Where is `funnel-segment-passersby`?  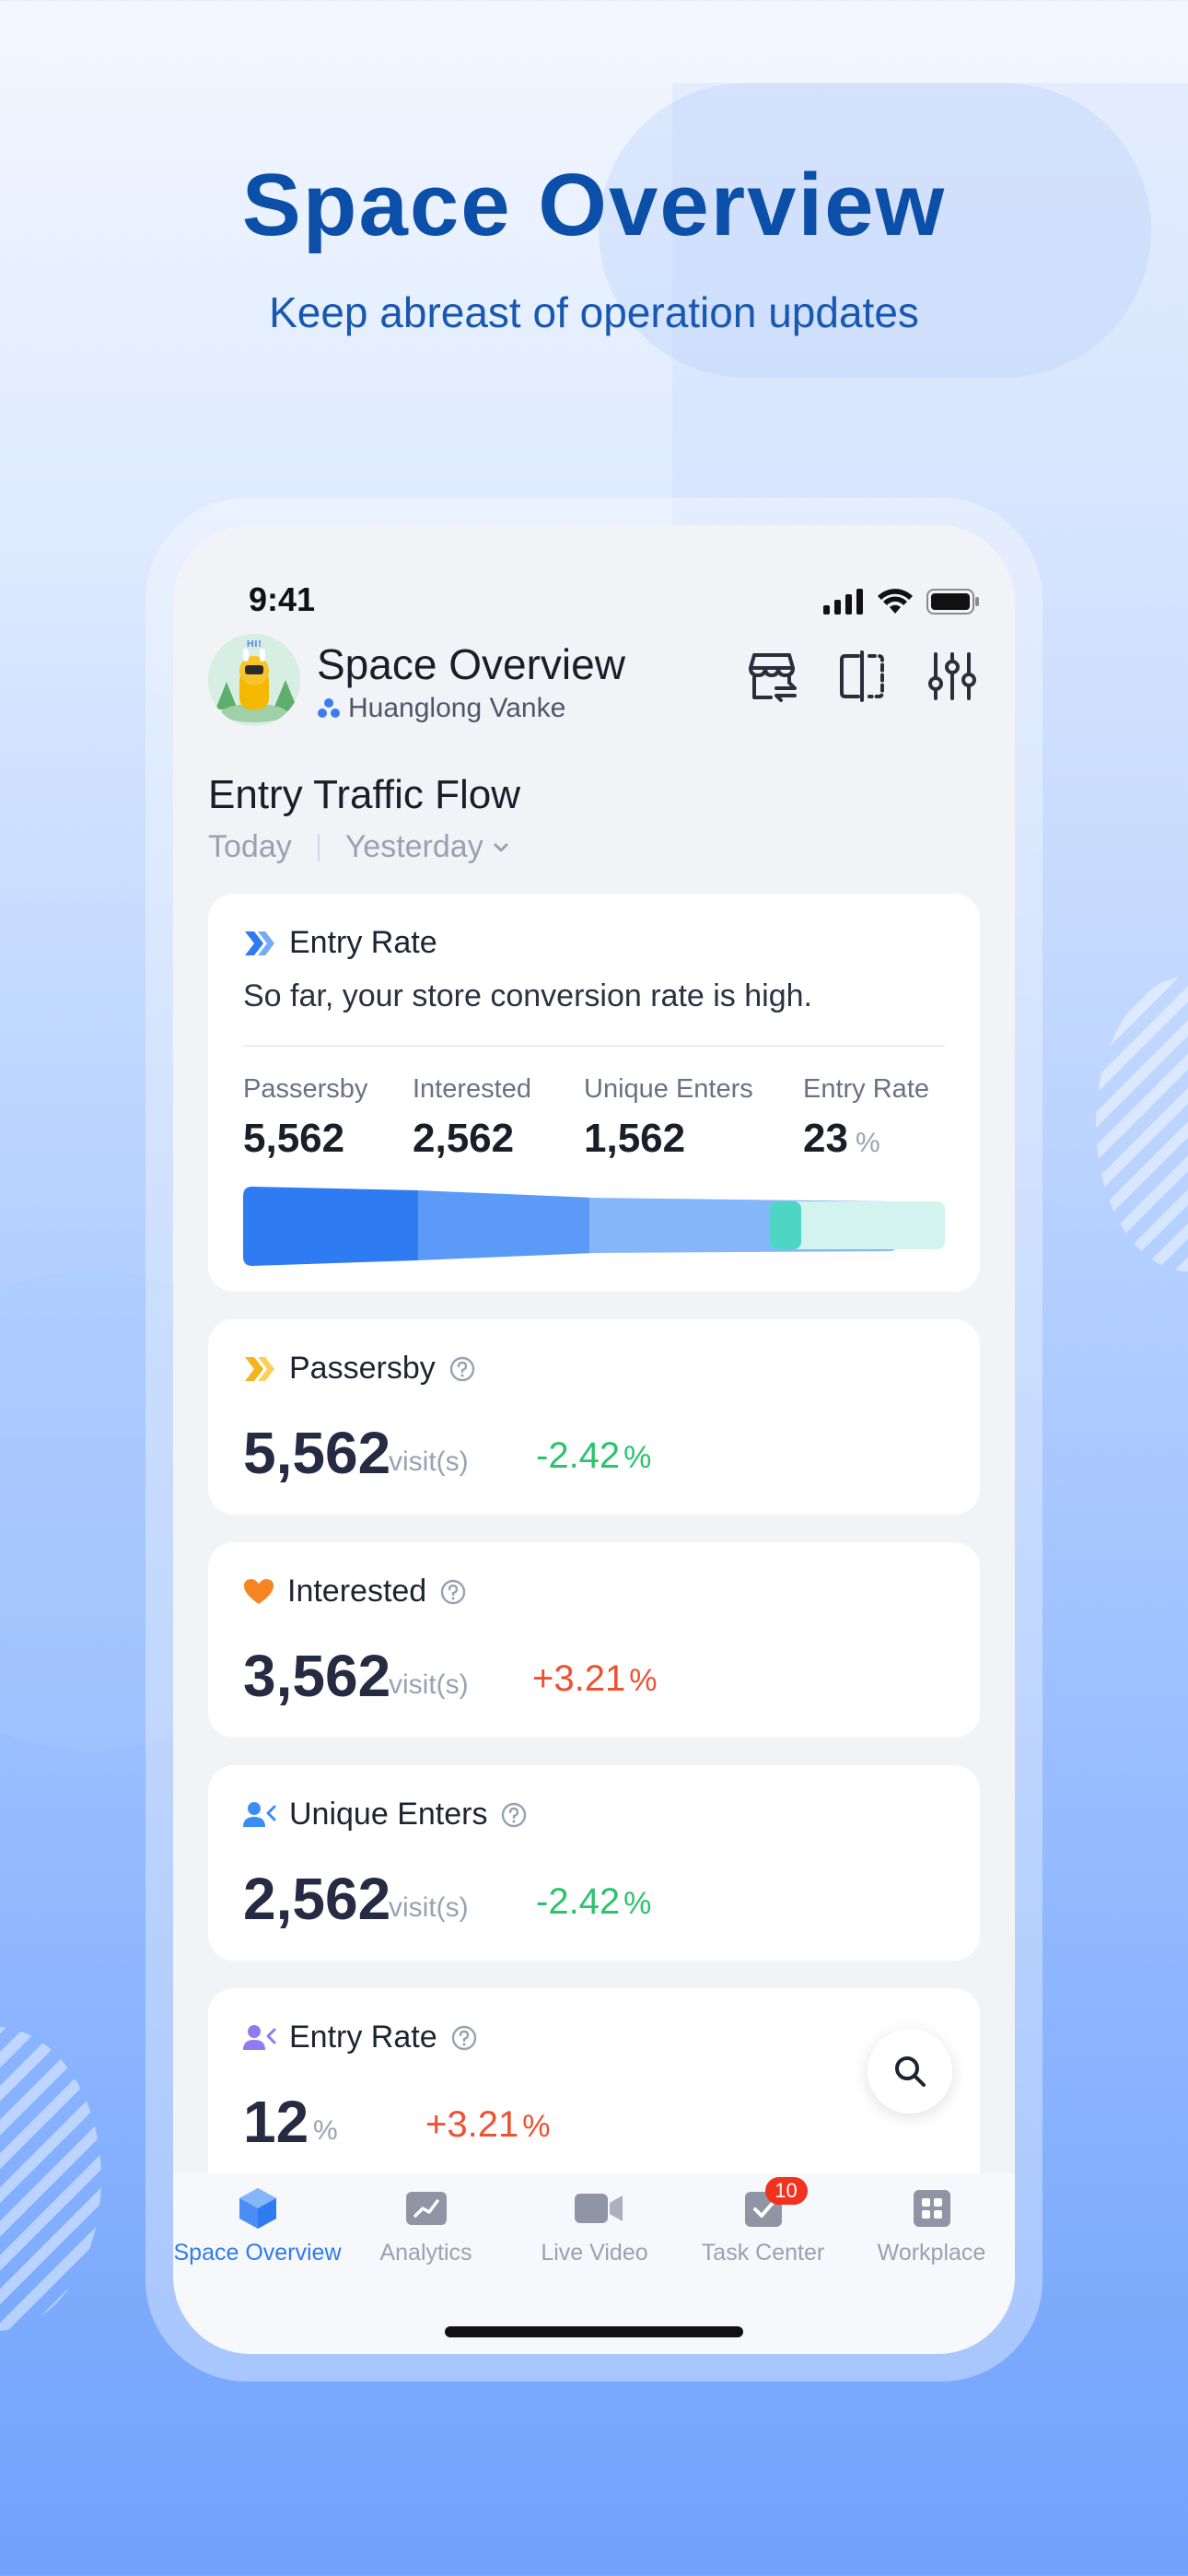 funnel-segment-passersby is located at coordinates (330, 1226).